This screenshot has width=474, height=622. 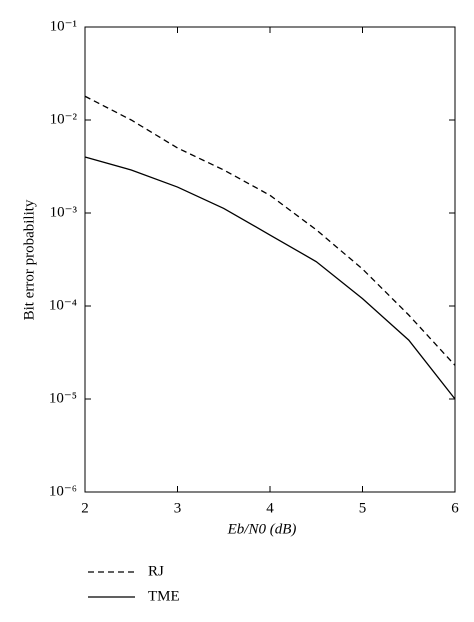 What do you see at coordinates (63, 26) in the screenshot?
I see `y-tick-label: 10⁻¹` at bounding box center [63, 26].